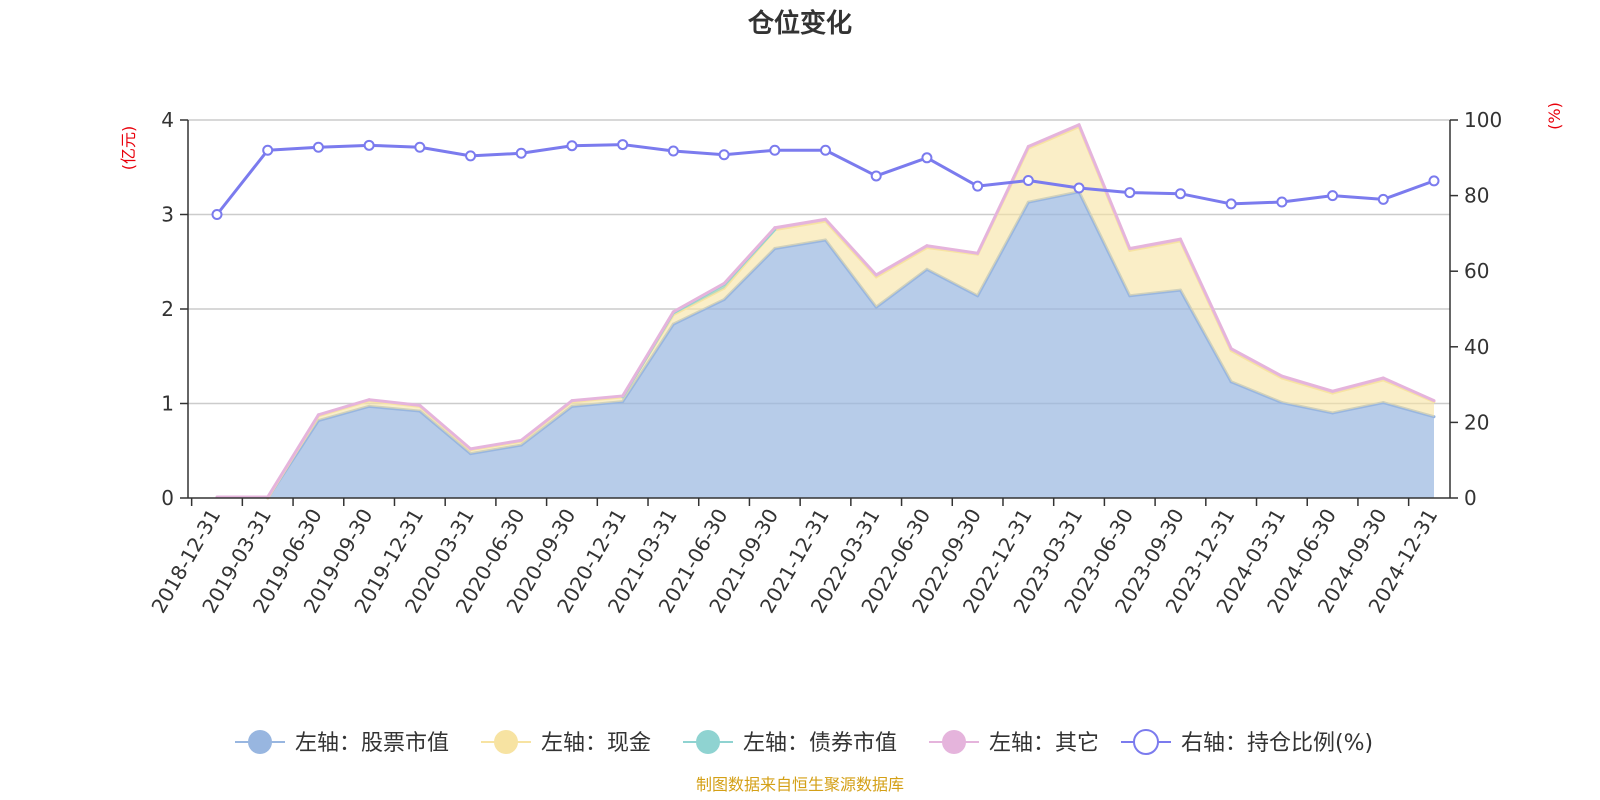 This screenshot has width=1600, height=800. What do you see at coordinates (372, 743) in the screenshot?
I see `legend-label: 左轴：股票市值` at bounding box center [372, 743].